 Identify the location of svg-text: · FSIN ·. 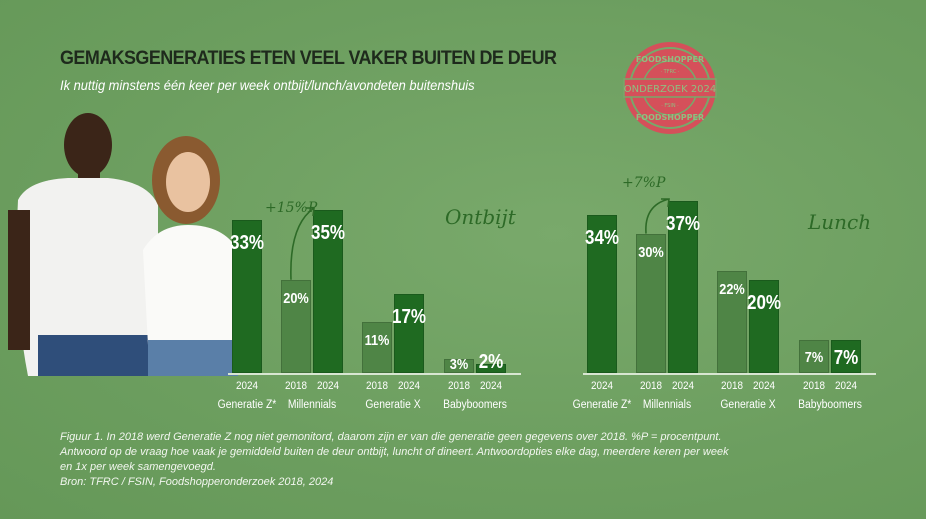
(670, 106).